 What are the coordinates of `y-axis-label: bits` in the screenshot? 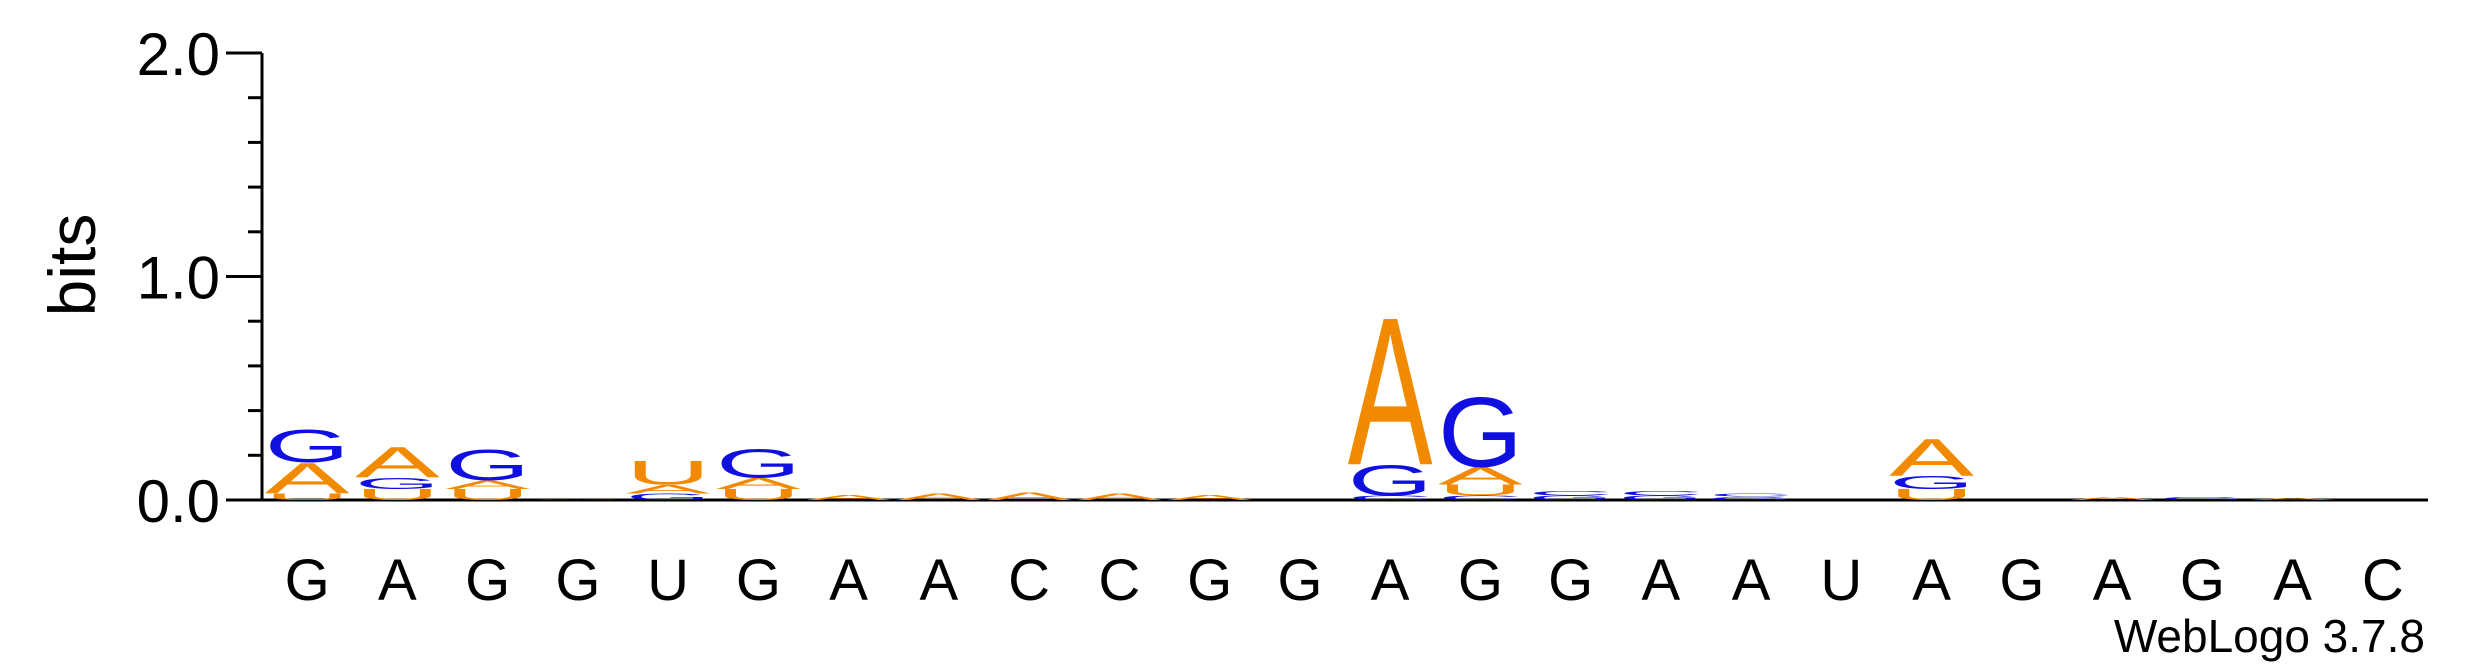 It's located at (72, 265).